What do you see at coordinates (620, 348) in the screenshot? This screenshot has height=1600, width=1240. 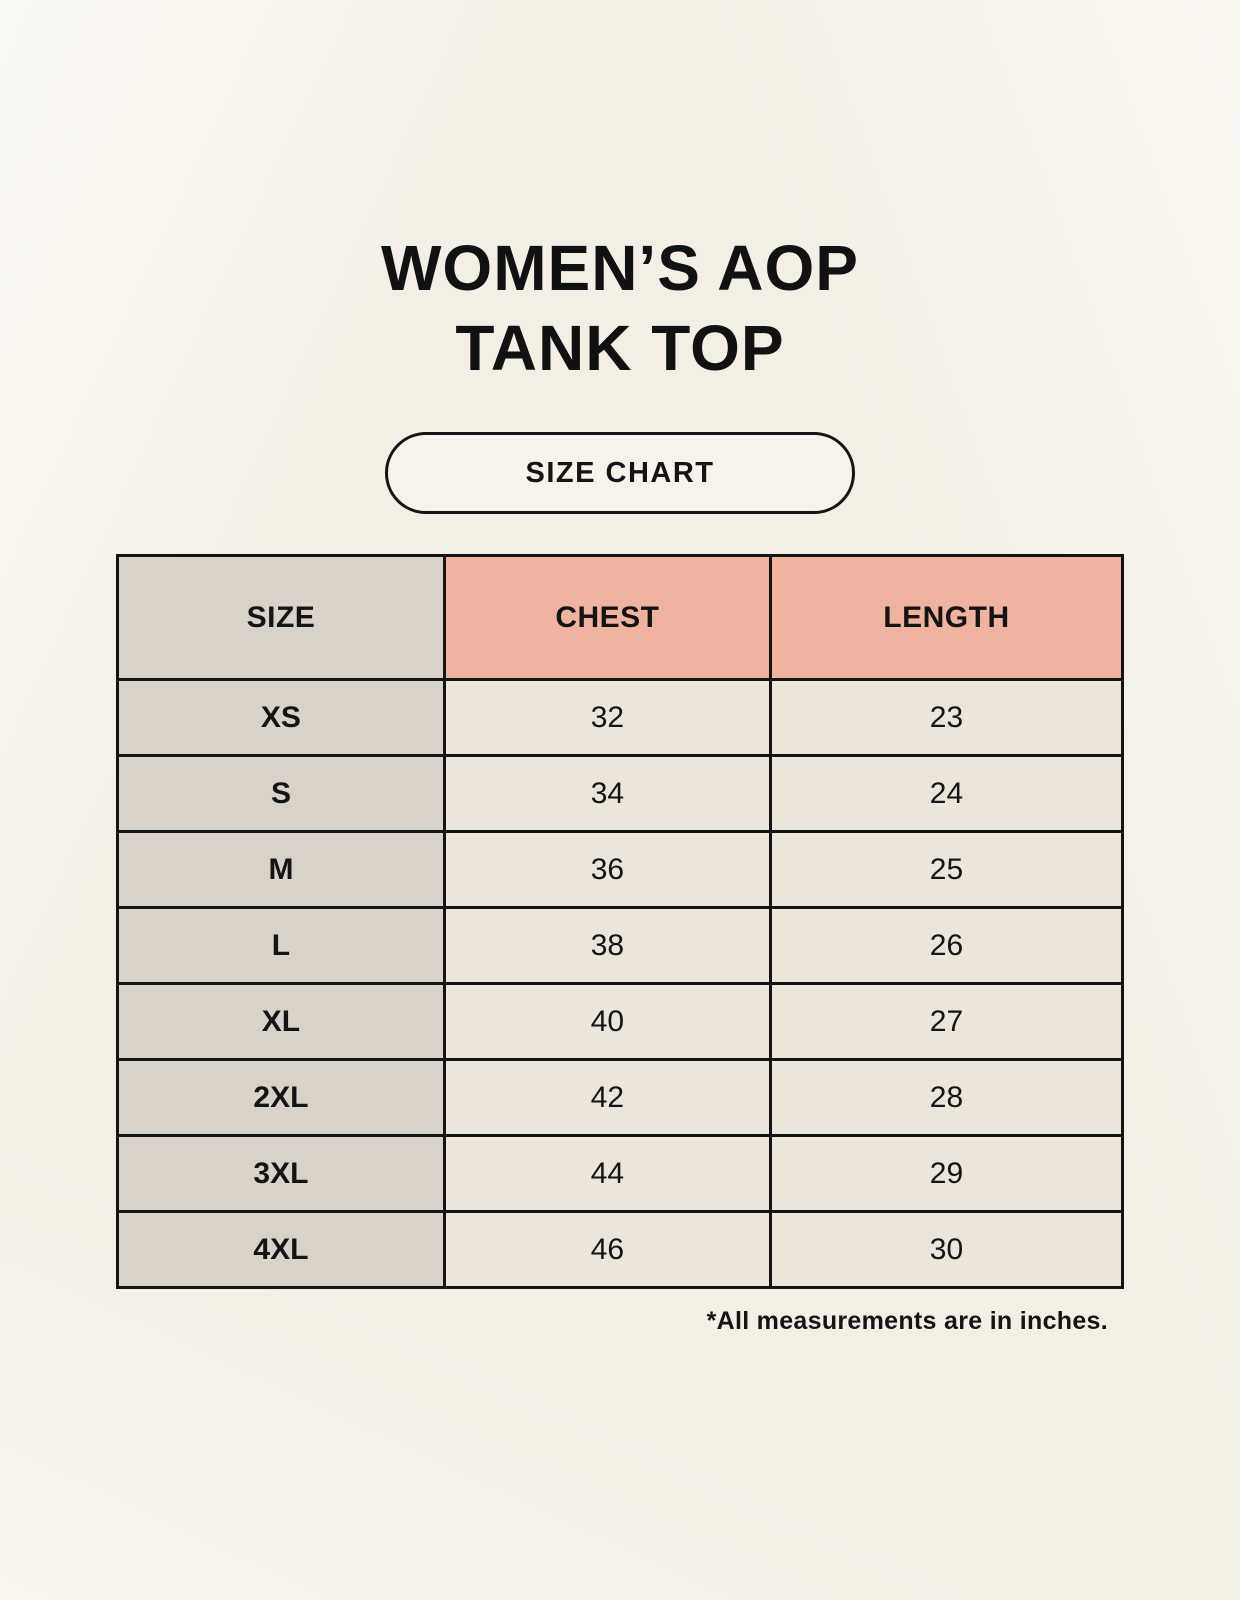 I see `page-title-line2: TANK TOP` at bounding box center [620, 348].